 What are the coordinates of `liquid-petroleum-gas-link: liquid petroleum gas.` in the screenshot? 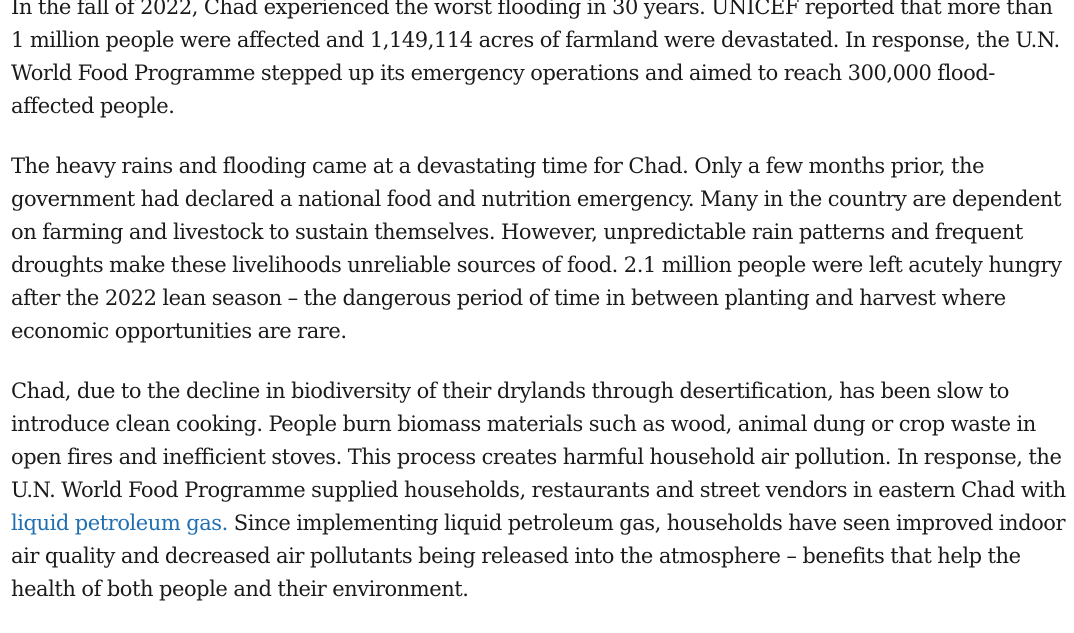 It's located at (119, 523).